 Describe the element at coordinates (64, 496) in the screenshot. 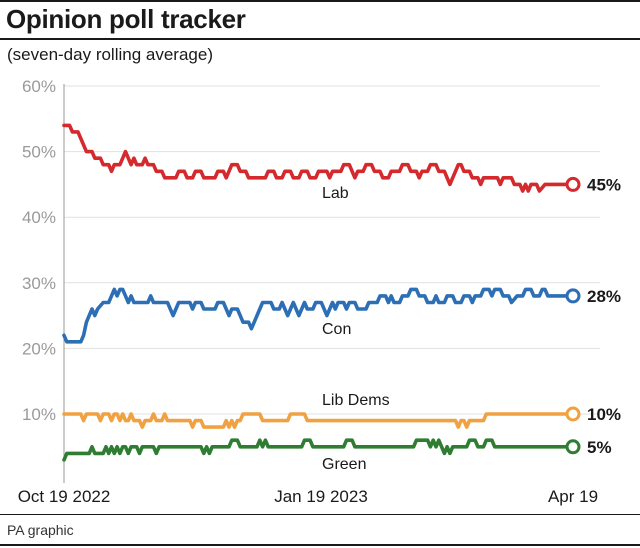

I see `x-tick-label: Oct 19 2022` at that location.